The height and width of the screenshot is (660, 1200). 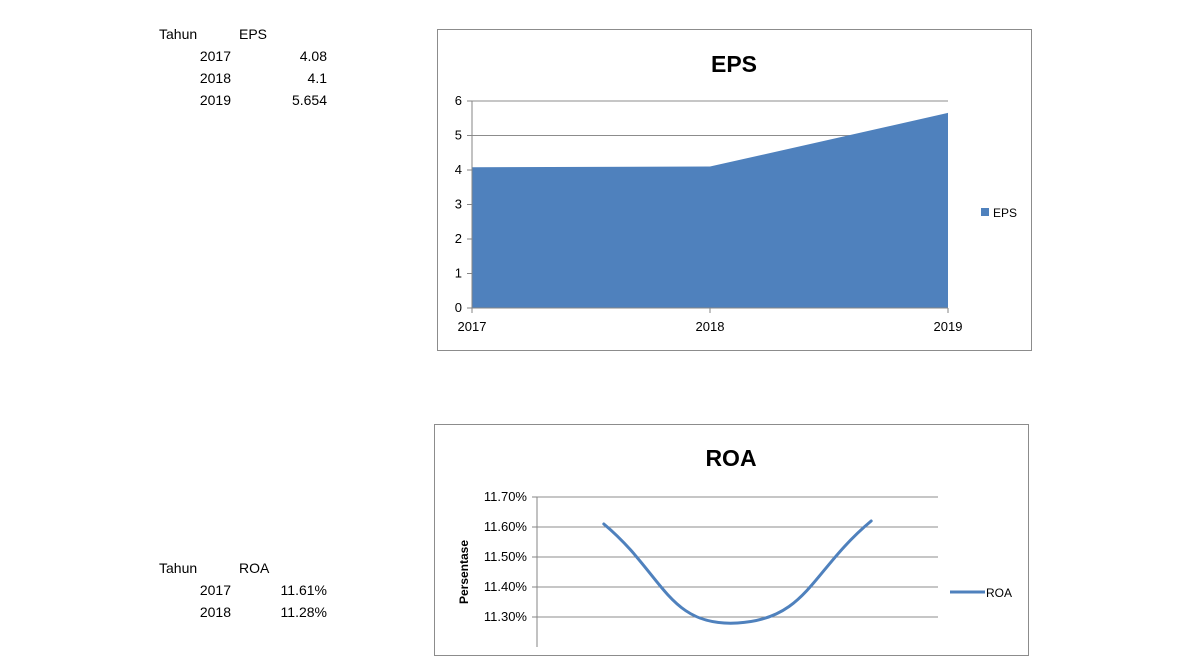 What do you see at coordinates (1005, 213) in the screenshot?
I see `legend-label: EPS` at bounding box center [1005, 213].